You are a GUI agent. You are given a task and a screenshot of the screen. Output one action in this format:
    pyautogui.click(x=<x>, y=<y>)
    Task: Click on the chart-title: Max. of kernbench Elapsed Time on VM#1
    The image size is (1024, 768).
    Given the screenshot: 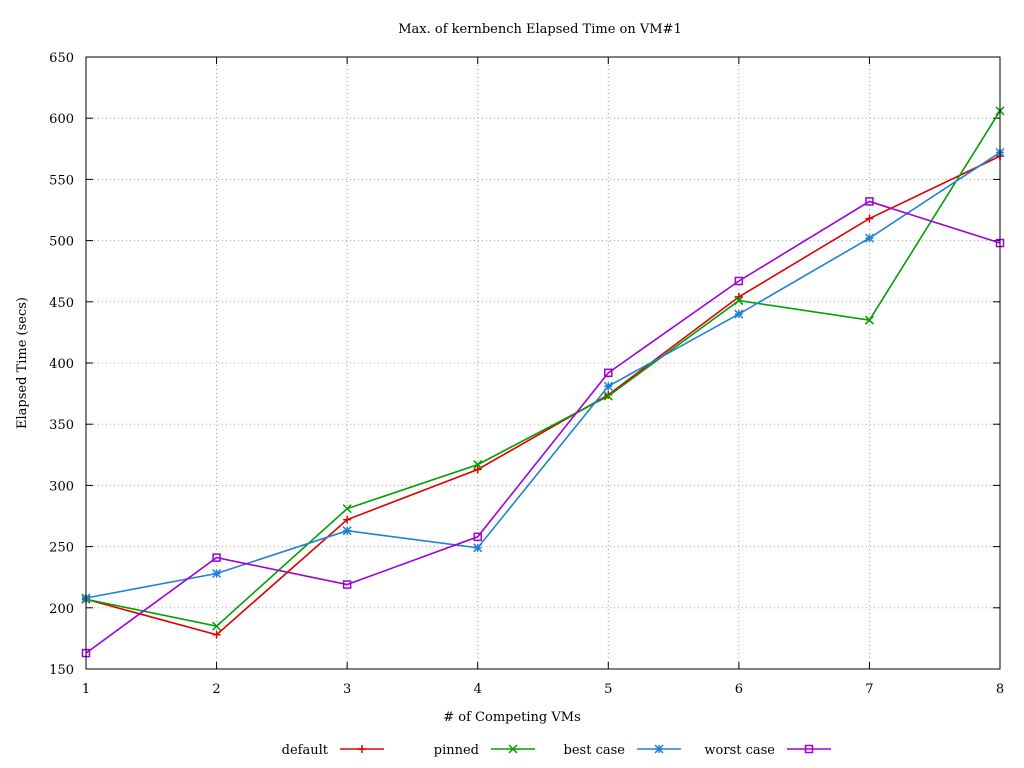 What is the action you would take?
    pyautogui.click(x=539, y=29)
    